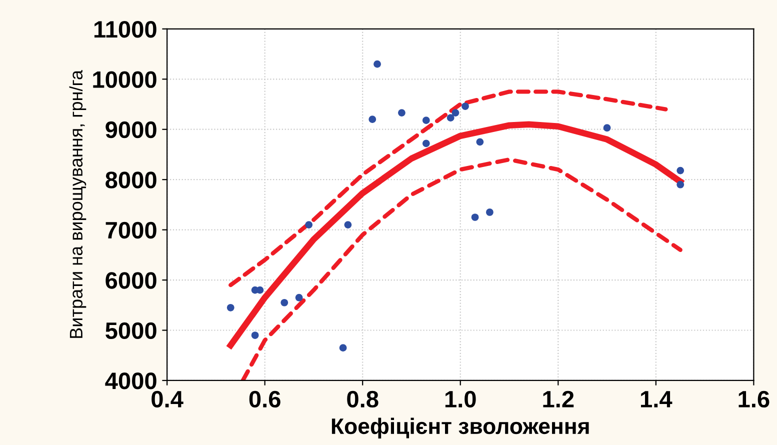  What do you see at coordinates (131, 180) in the screenshot?
I see `y-tick-label: 8000` at bounding box center [131, 180].